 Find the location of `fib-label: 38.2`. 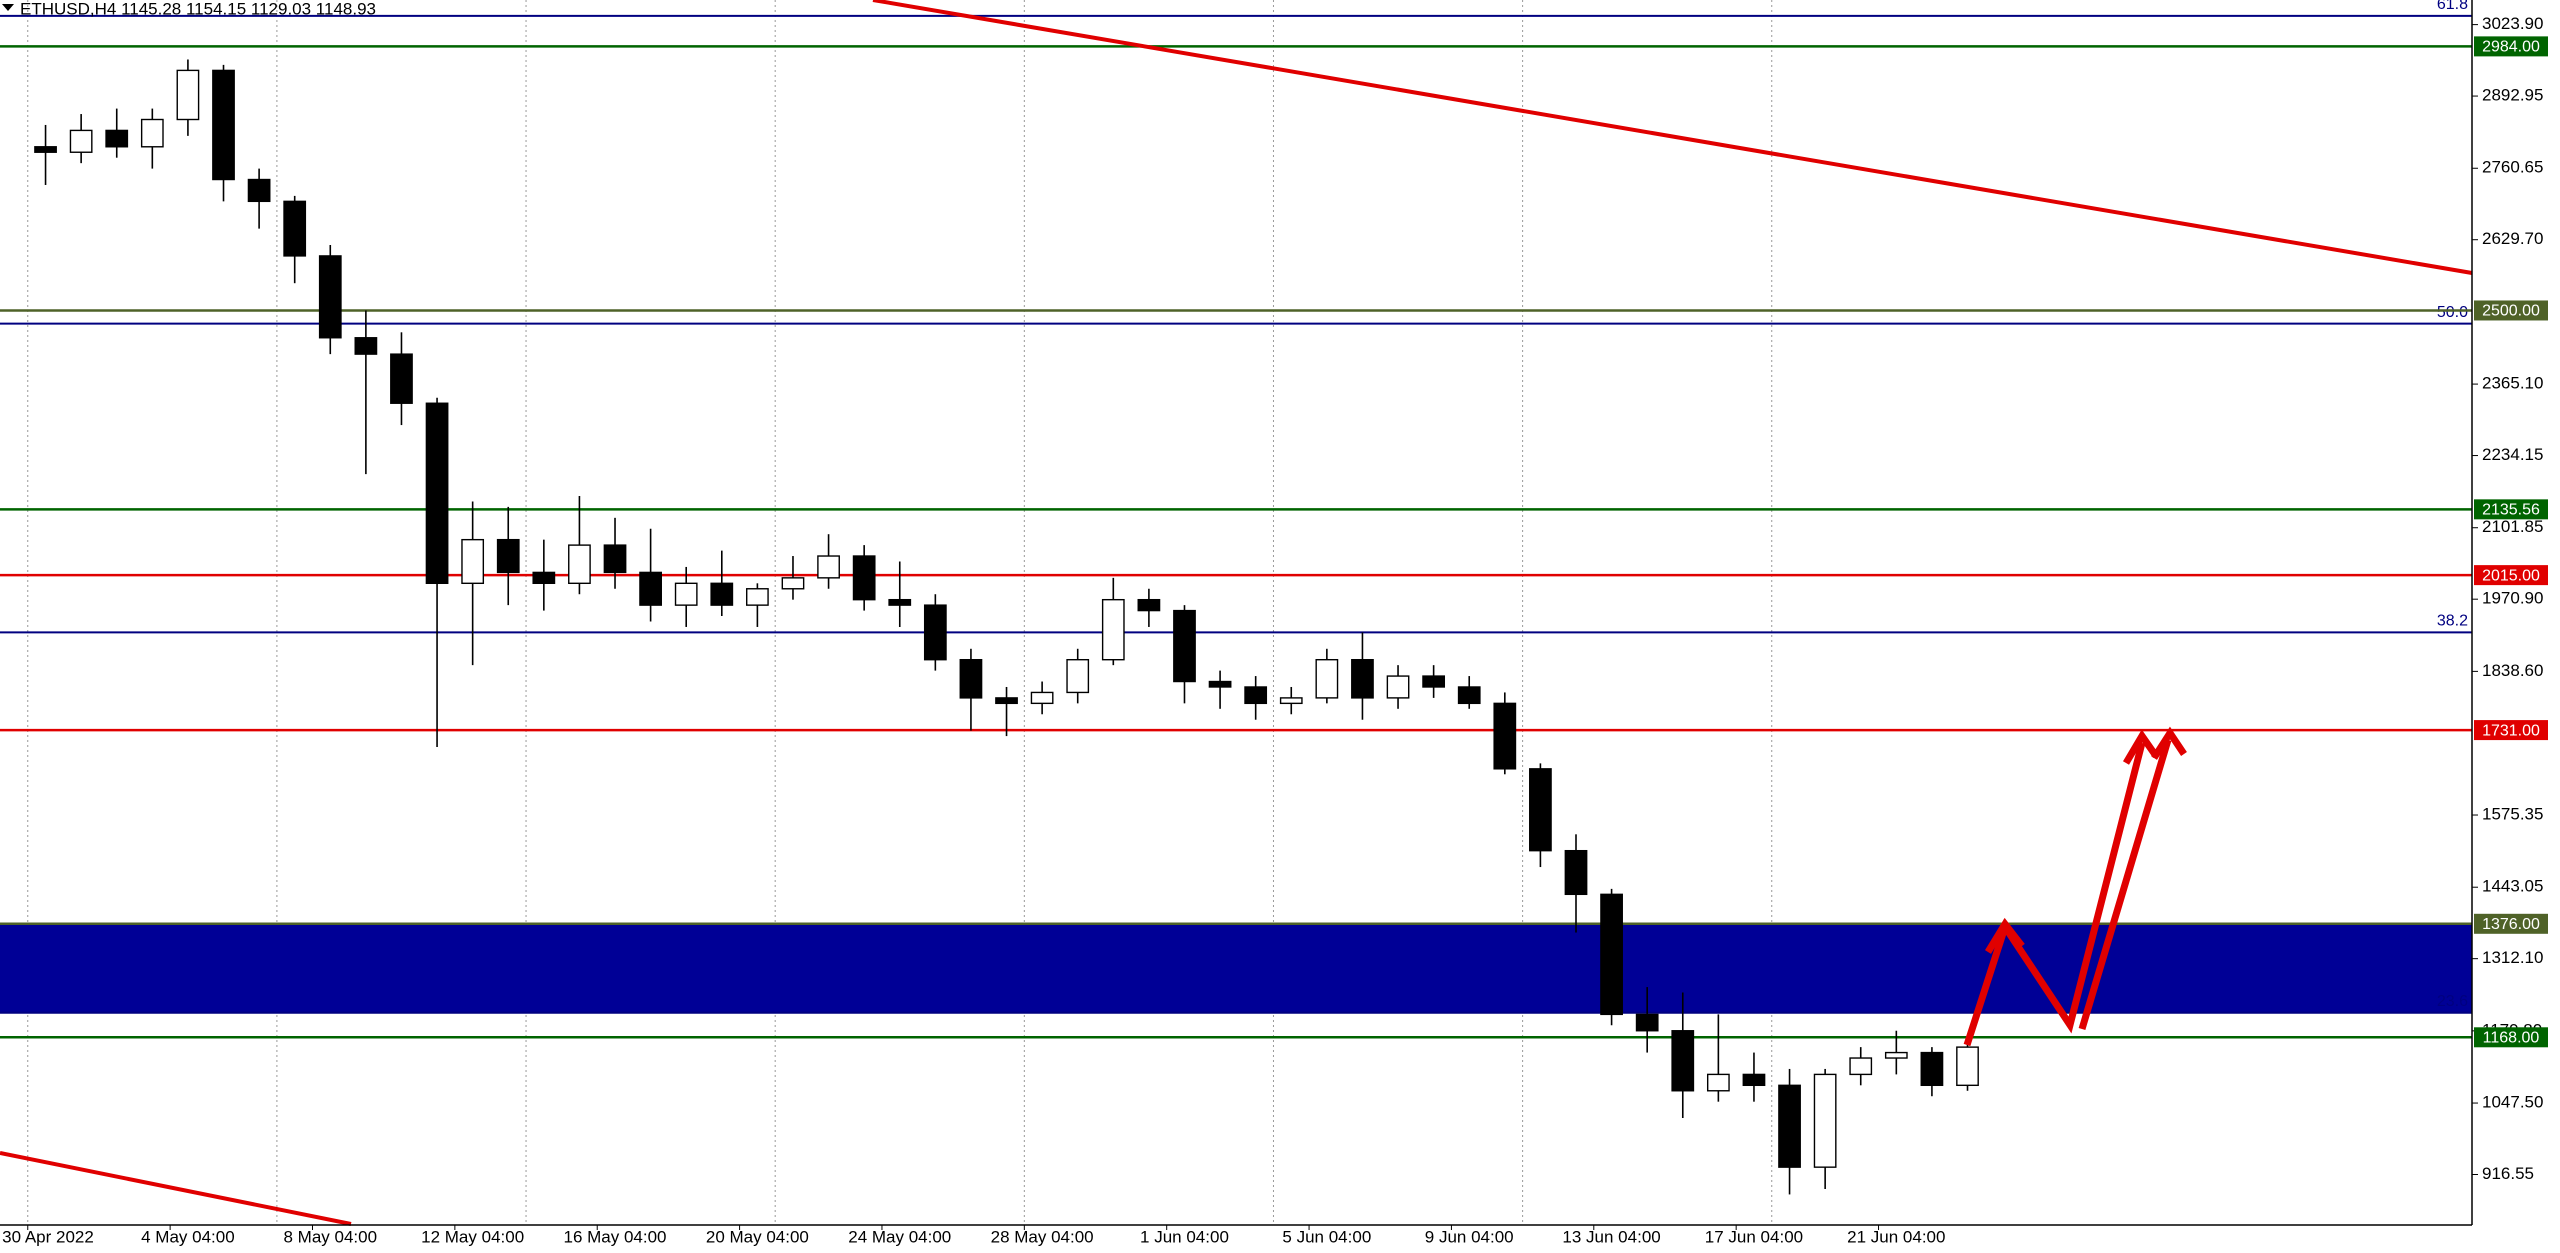

fib-label: 38.2 is located at coordinates (2452, 621).